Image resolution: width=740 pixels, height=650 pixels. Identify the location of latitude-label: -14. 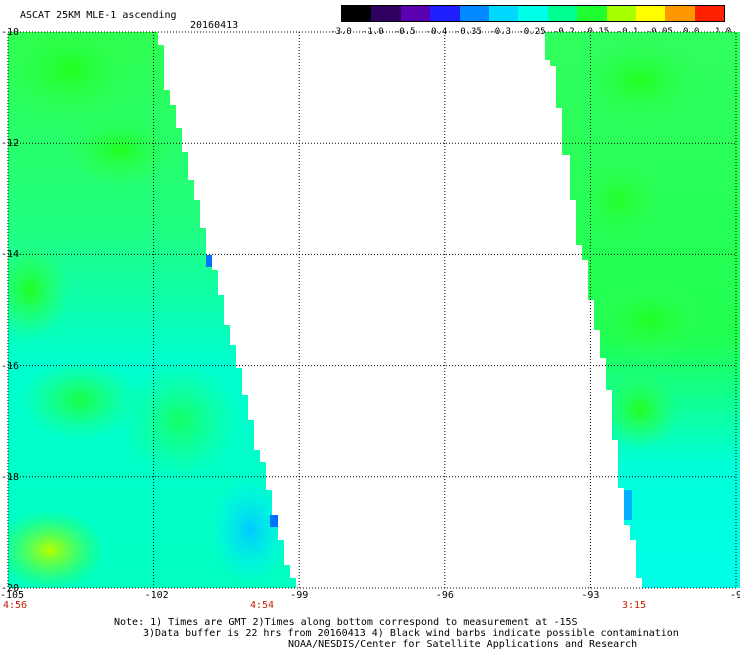
(10, 255).